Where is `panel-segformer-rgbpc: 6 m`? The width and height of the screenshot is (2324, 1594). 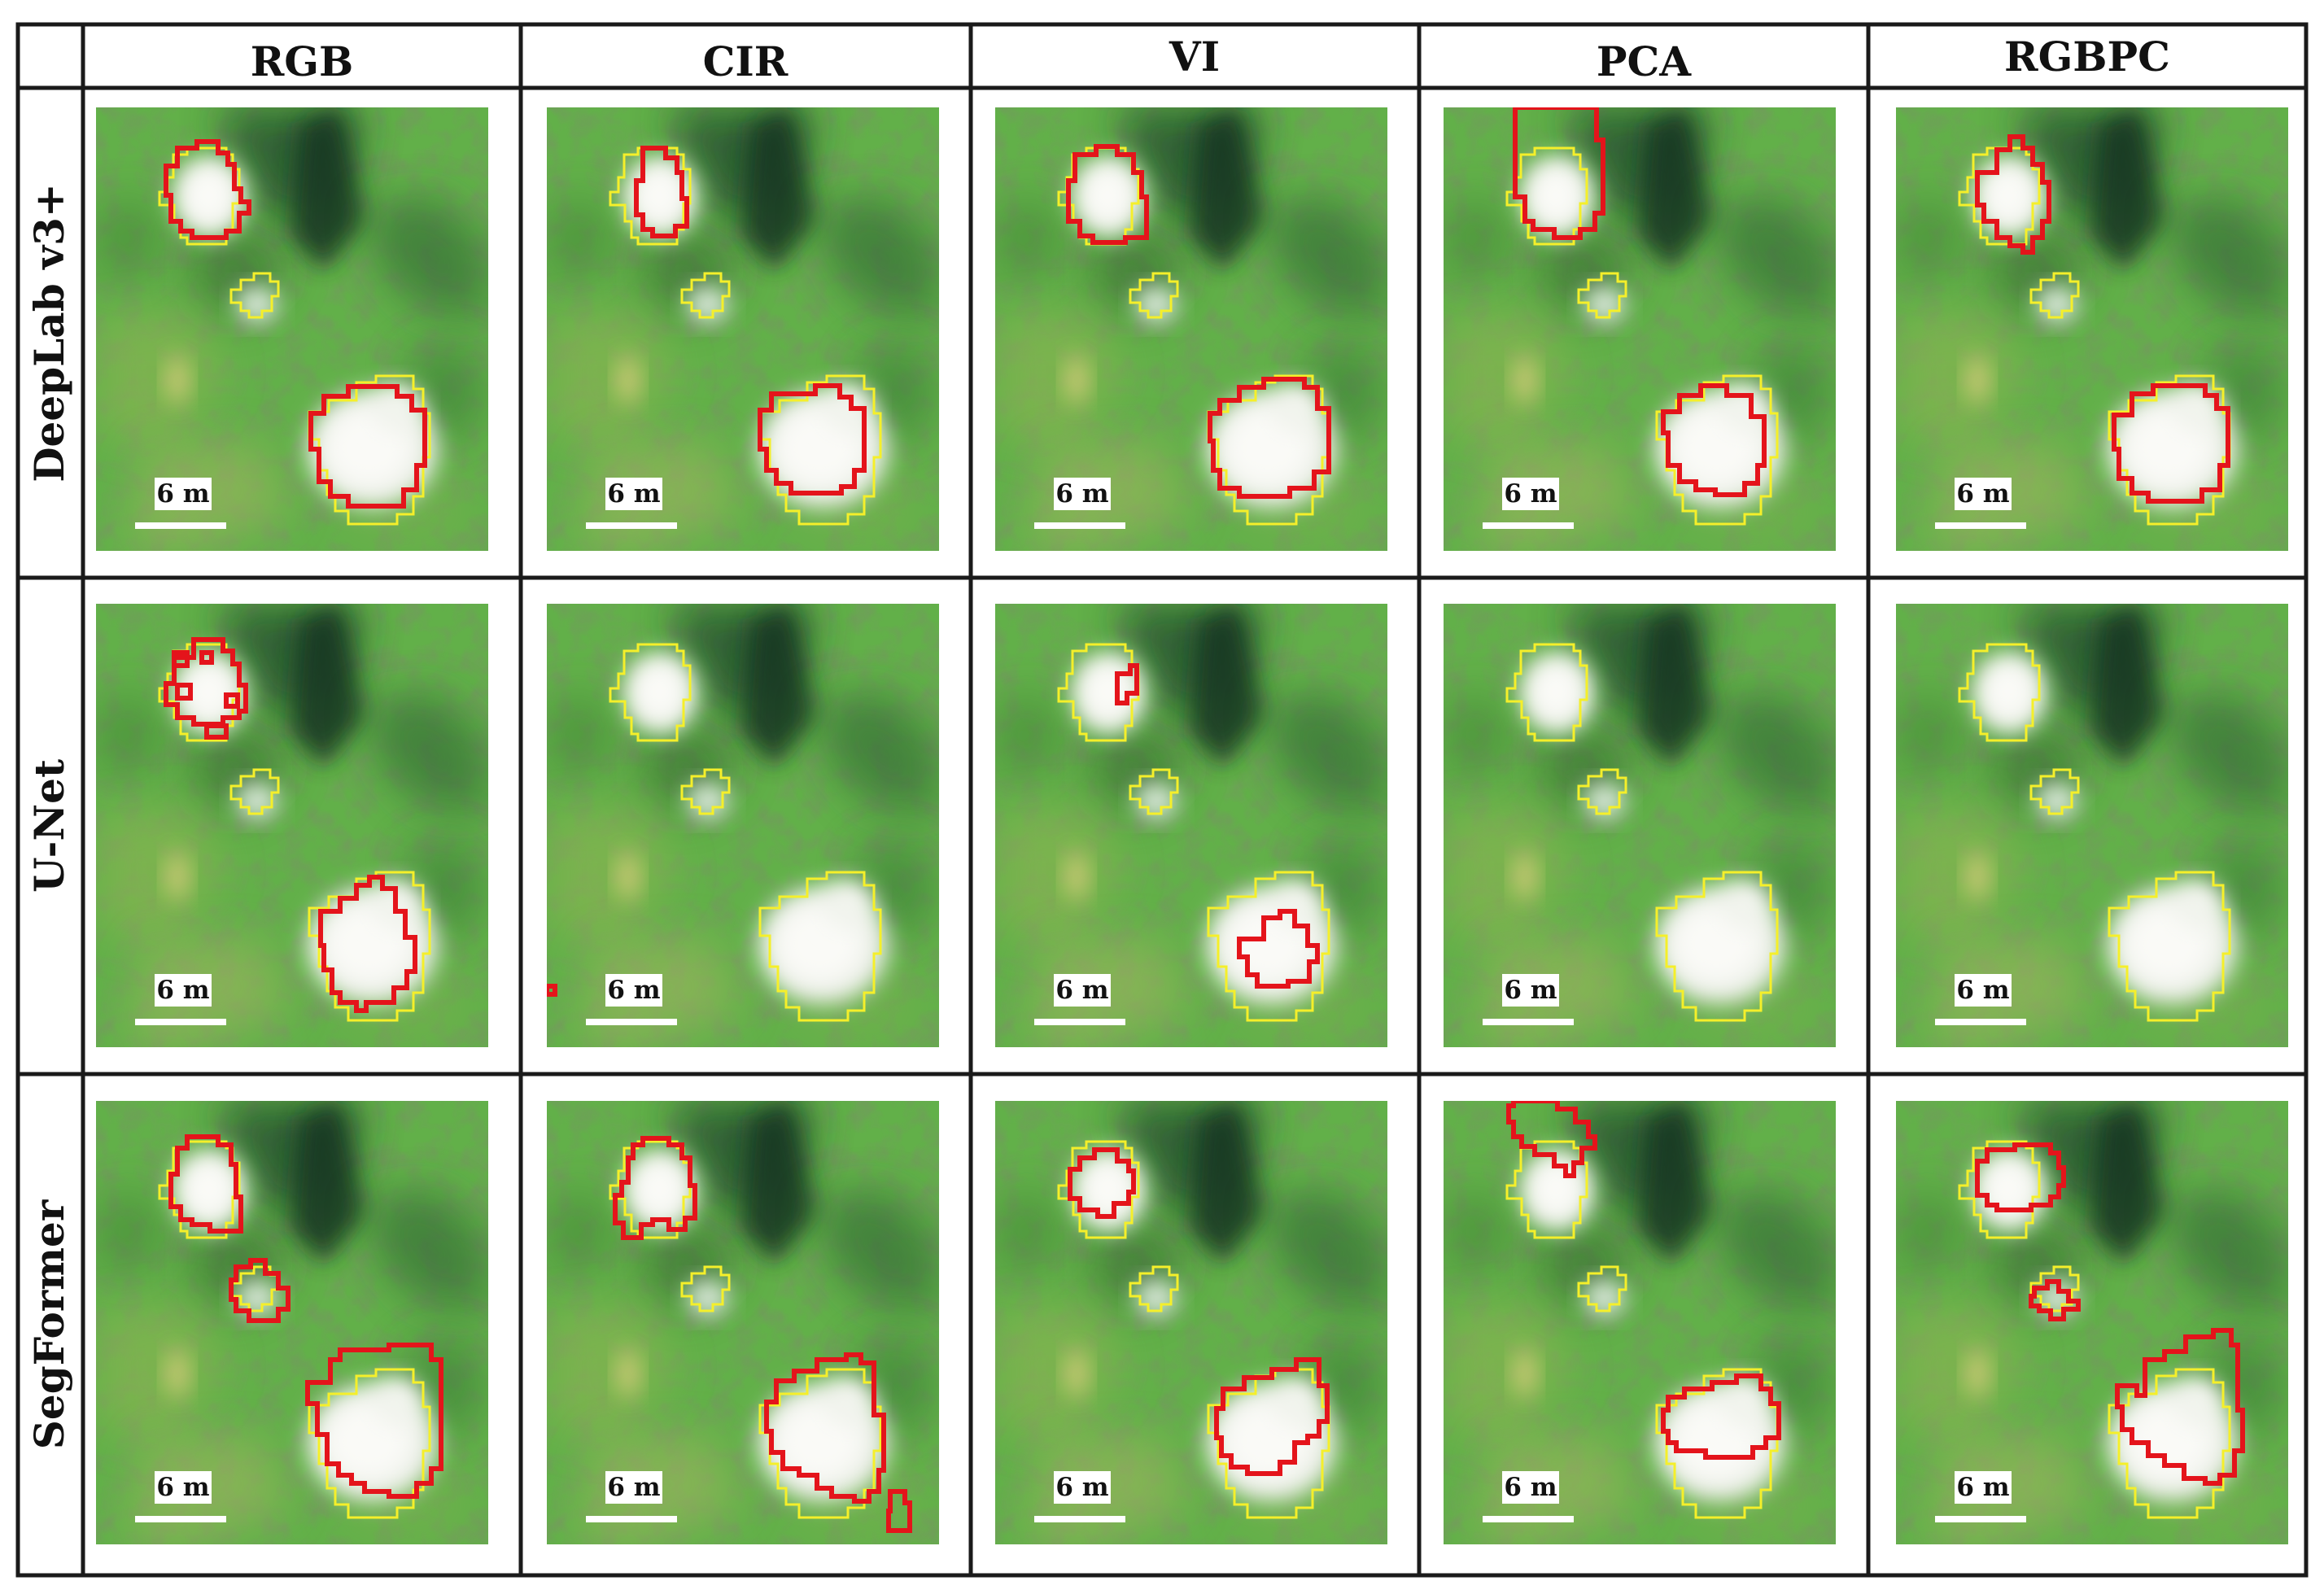
panel-segformer-rgbpc: 6 m is located at coordinates (2092, 1322).